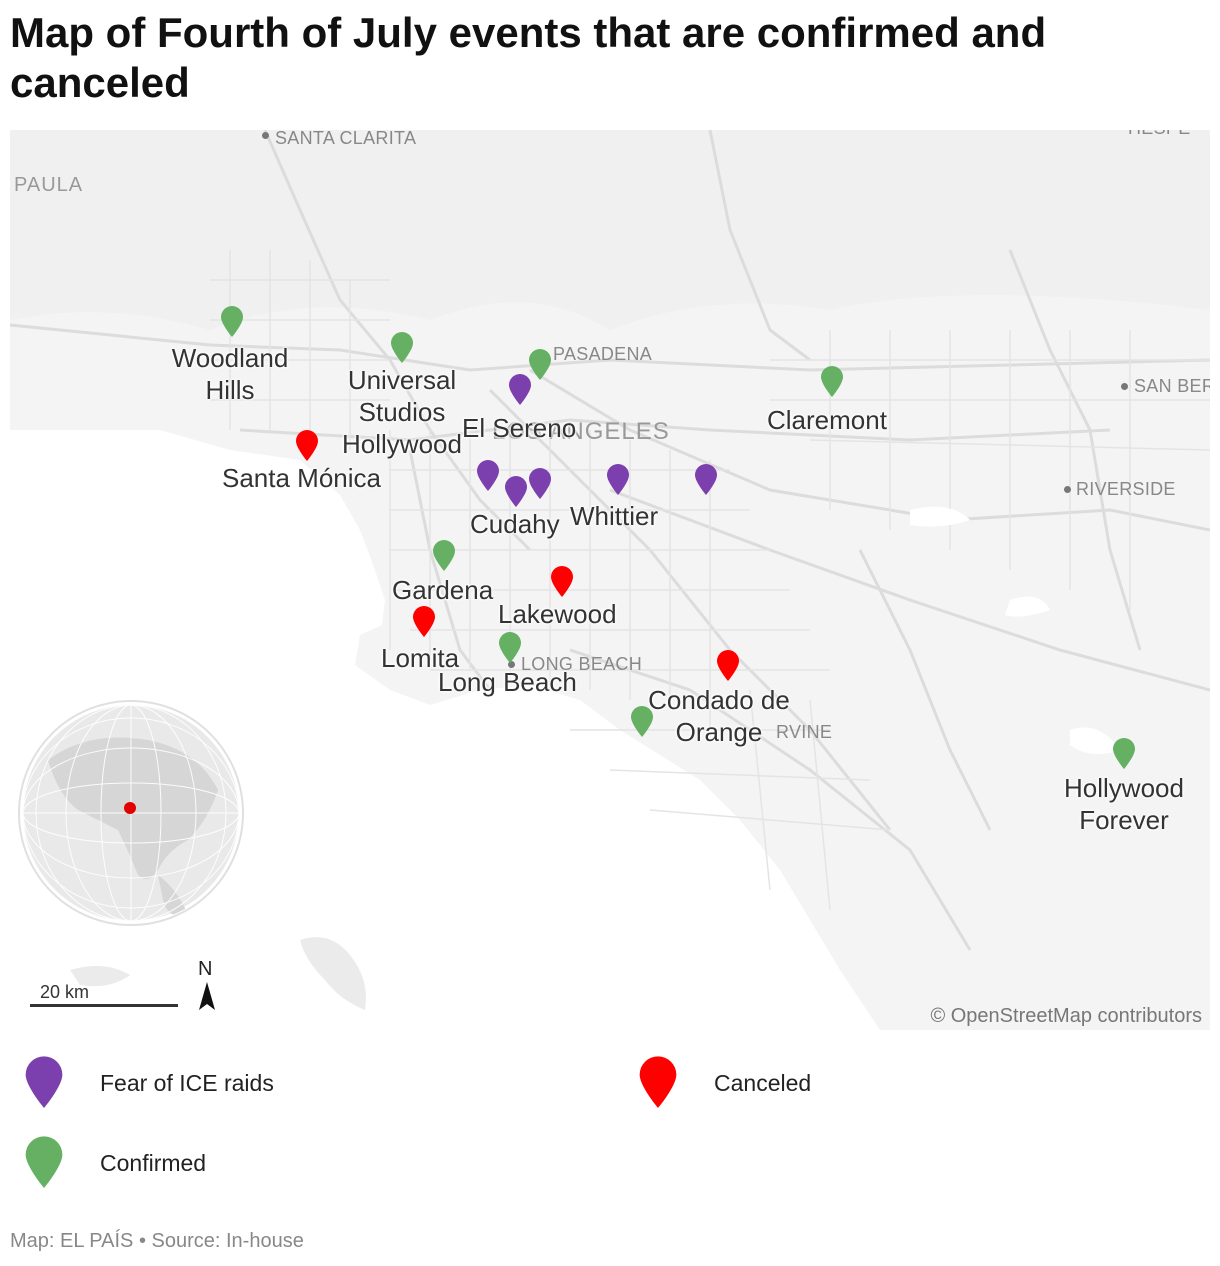  I want to click on catalina-island, so click(333, 973).